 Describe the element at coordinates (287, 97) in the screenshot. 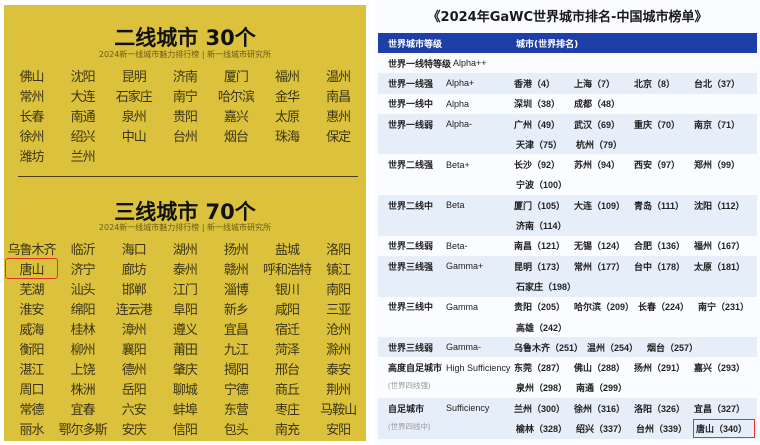

I see `city-cell: 金华` at that location.